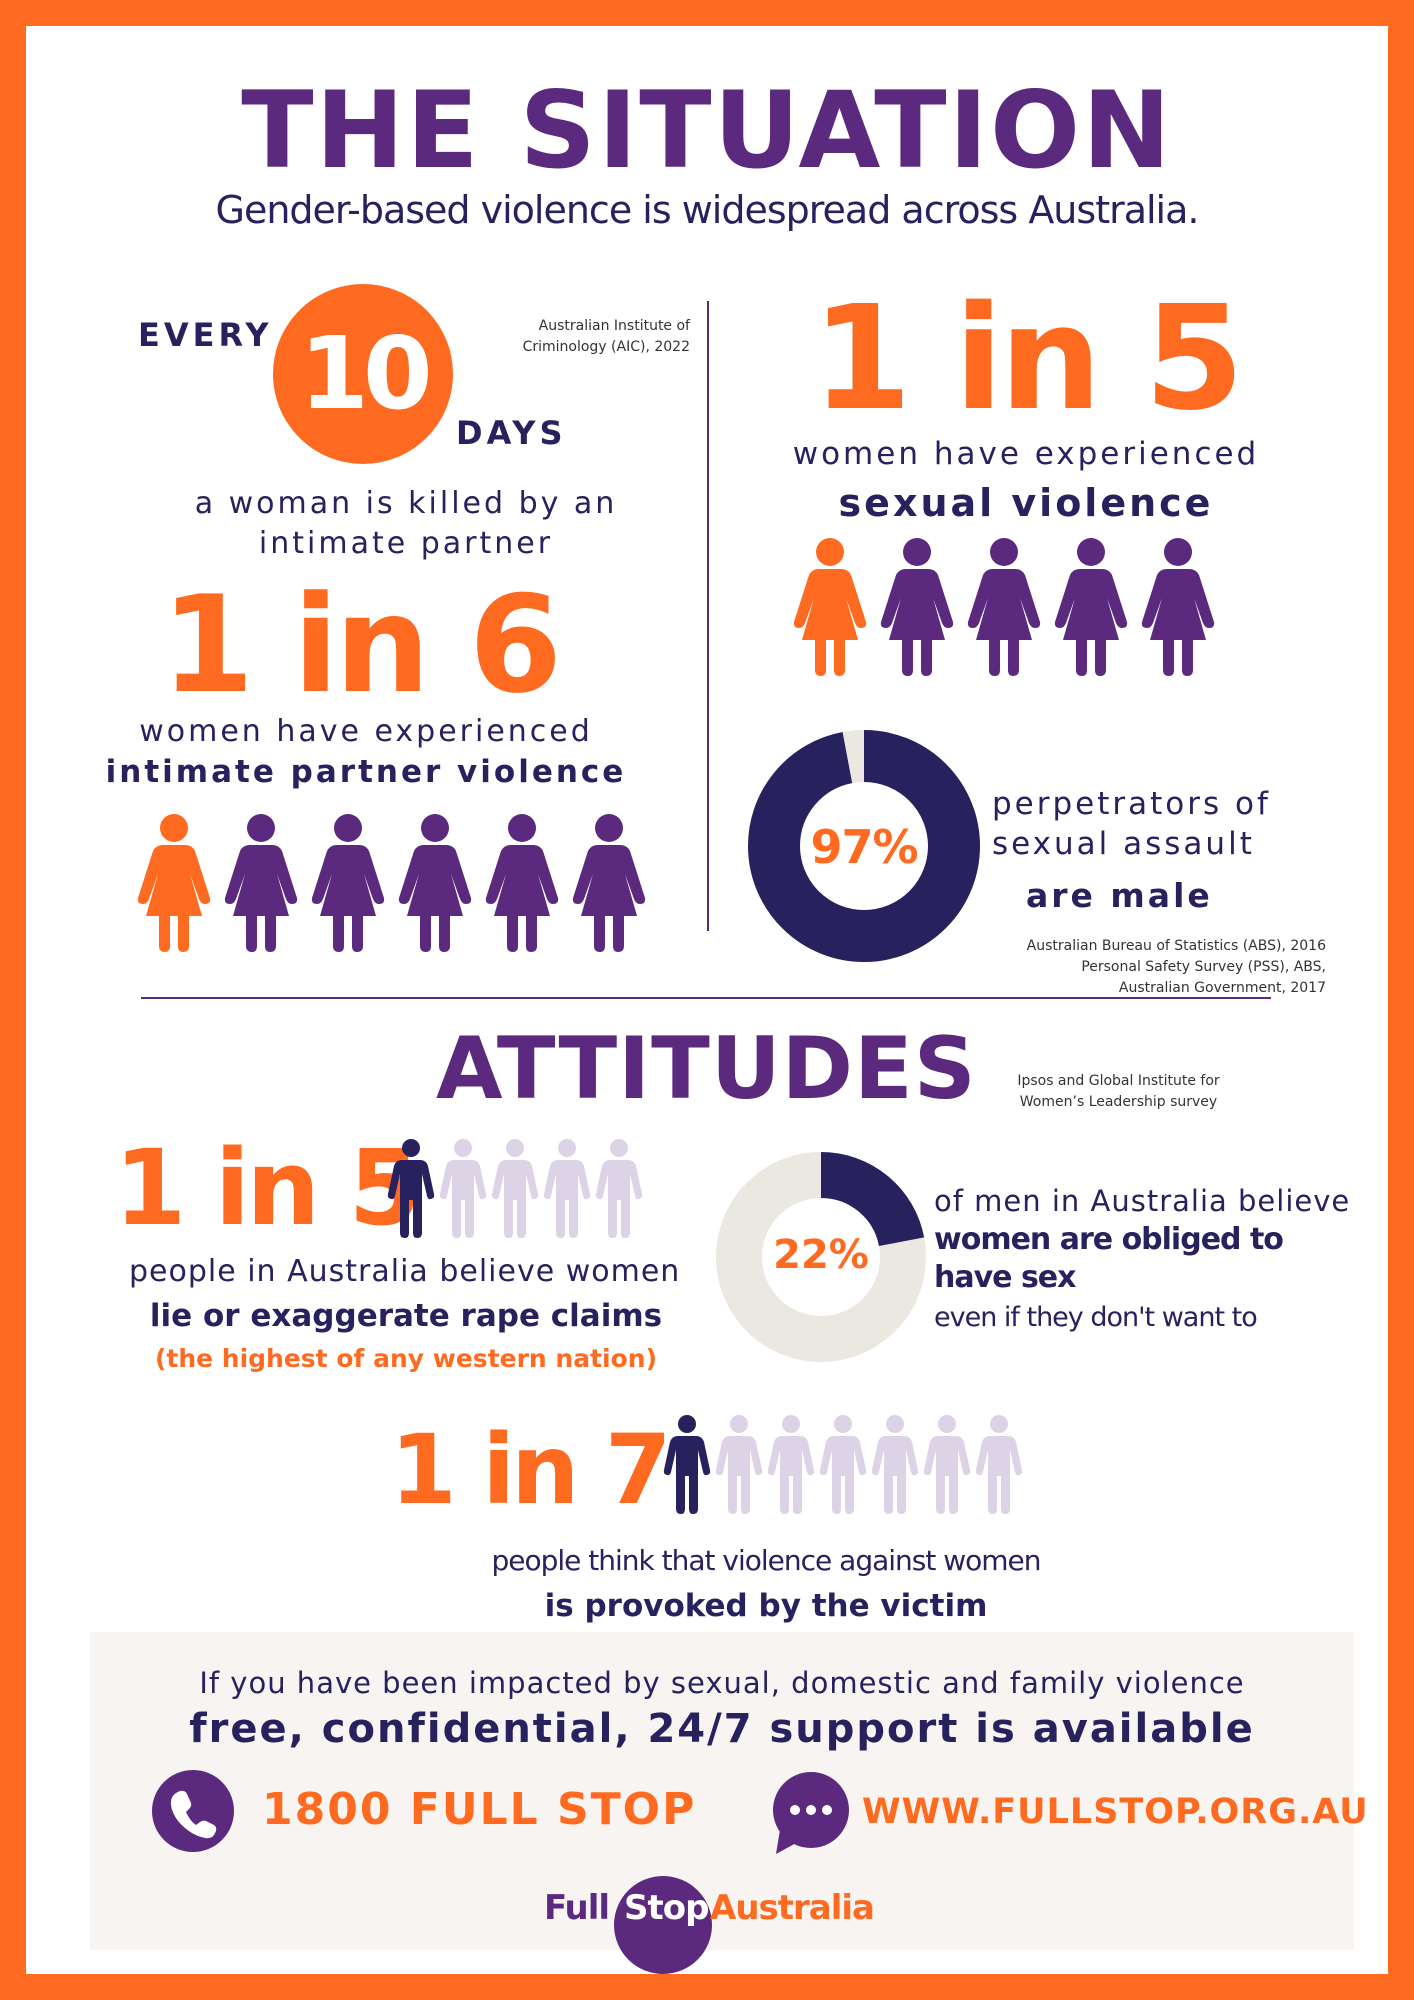 The image size is (1414, 2000). I want to click on one-in-five-sv-line2: sexual violence, so click(1026, 503).